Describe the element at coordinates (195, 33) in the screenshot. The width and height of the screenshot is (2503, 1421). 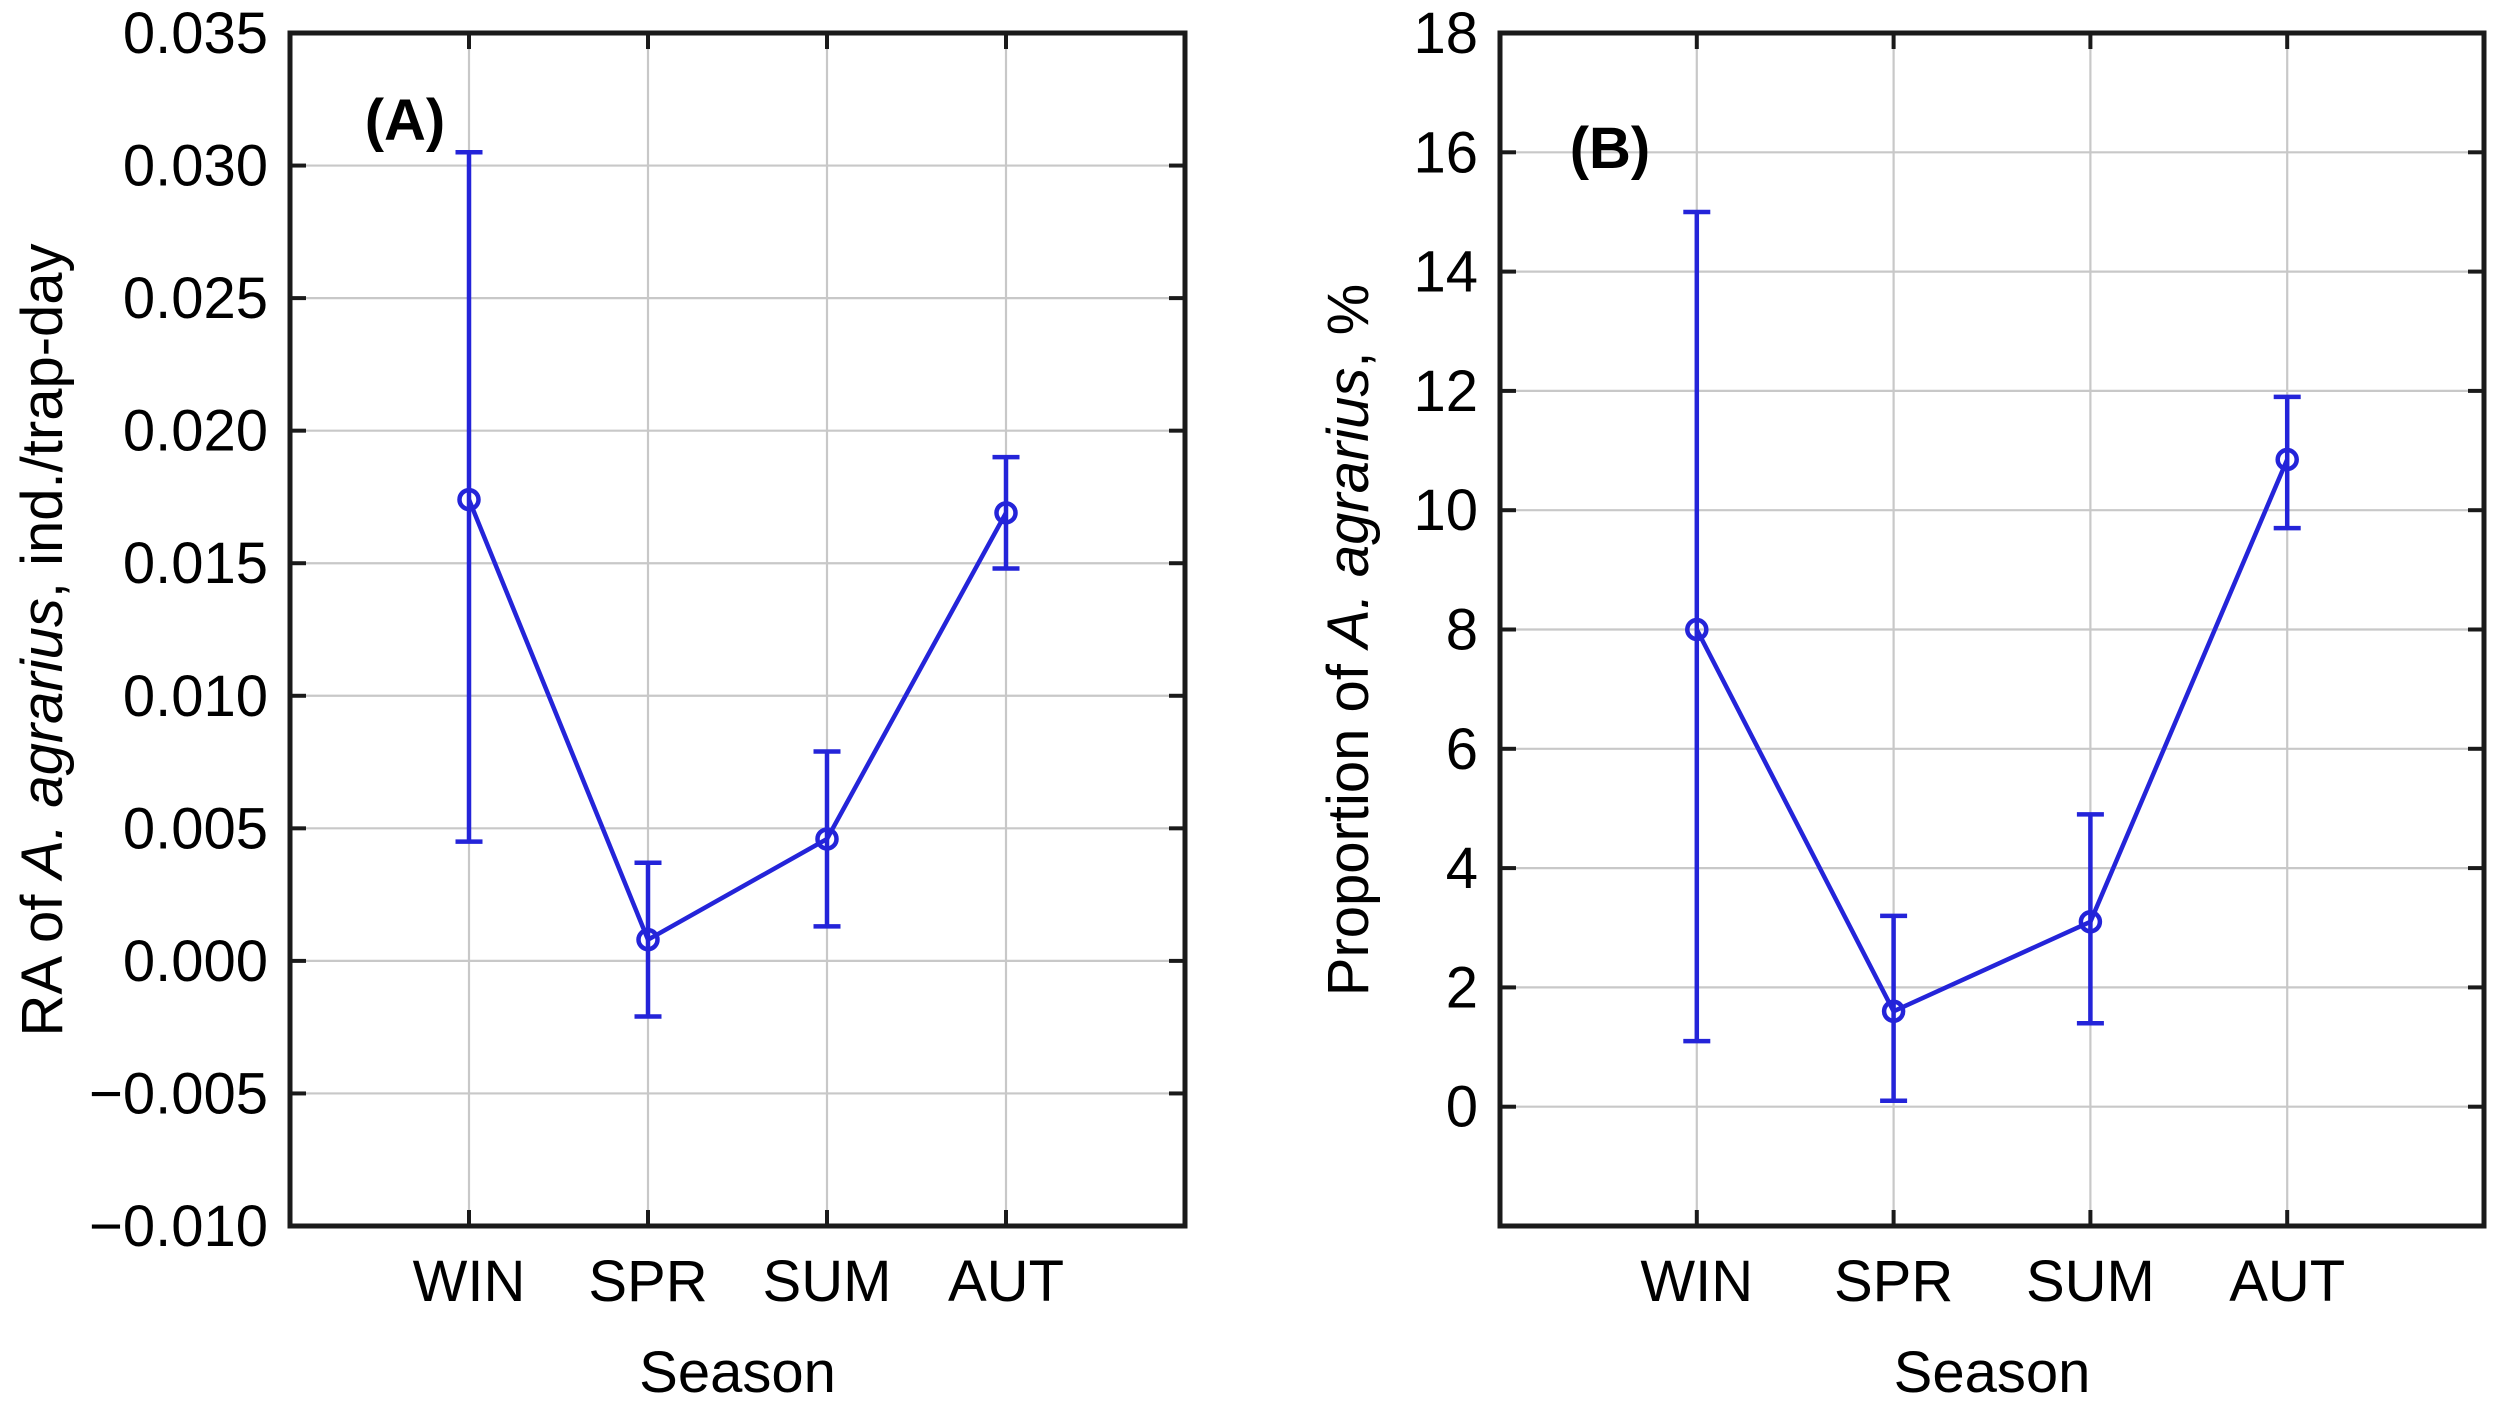
I see `y-tick-label: 0.035` at that location.